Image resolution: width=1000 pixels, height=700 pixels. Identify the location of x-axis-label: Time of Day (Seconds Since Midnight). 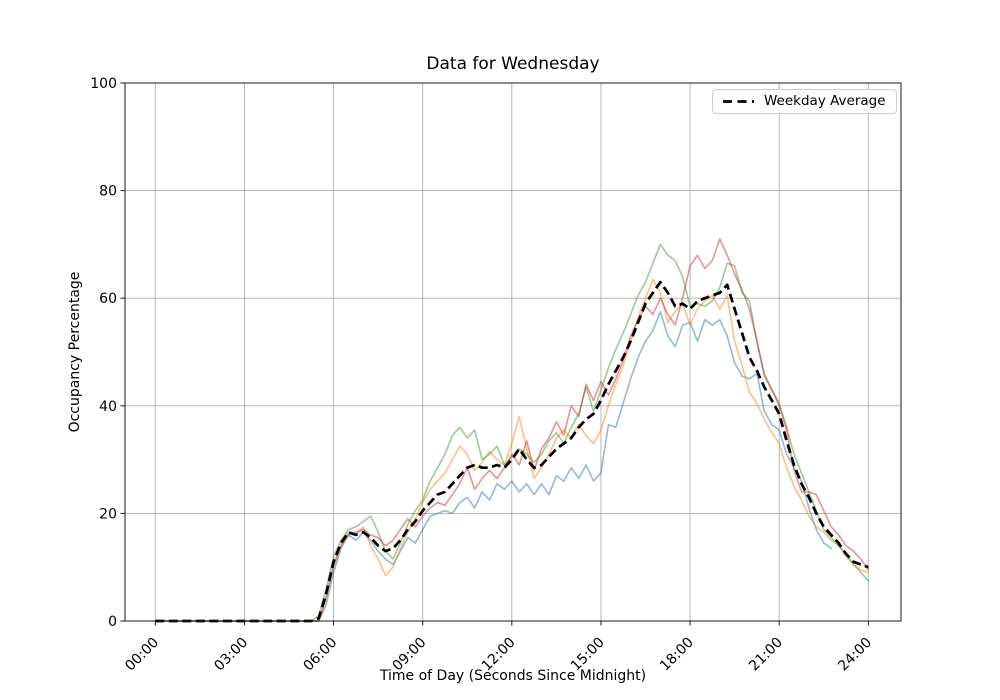
(513, 676).